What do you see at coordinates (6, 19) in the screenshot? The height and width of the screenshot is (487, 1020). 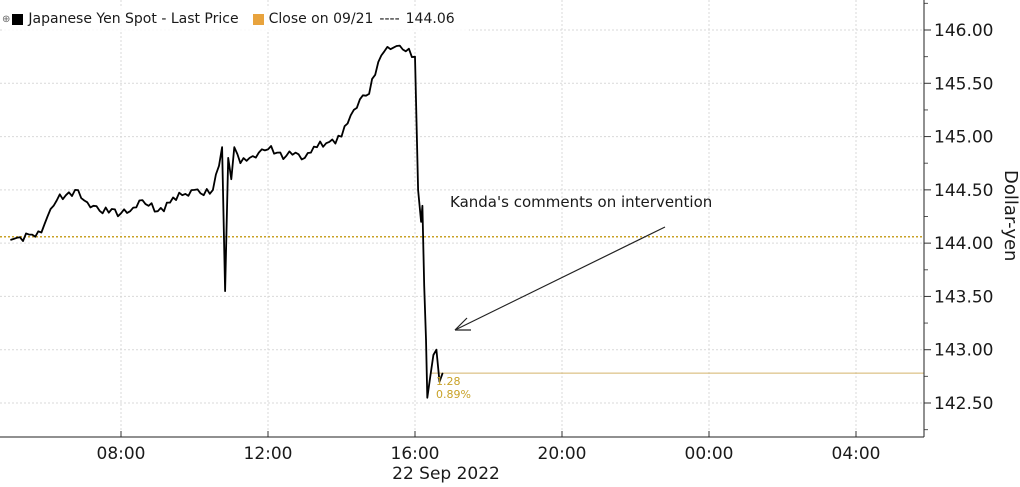 I see `pin-icon: ⊕` at bounding box center [6, 19].